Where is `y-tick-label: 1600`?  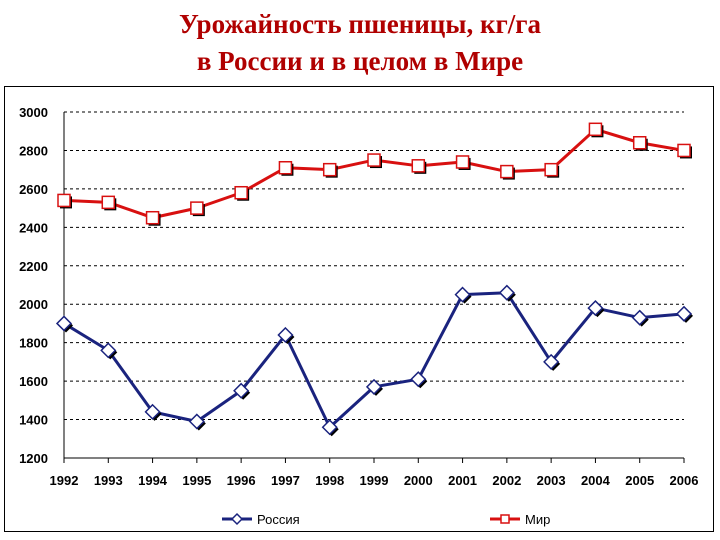 y-tick-label: 1600 is located at coordinates (33, 381).